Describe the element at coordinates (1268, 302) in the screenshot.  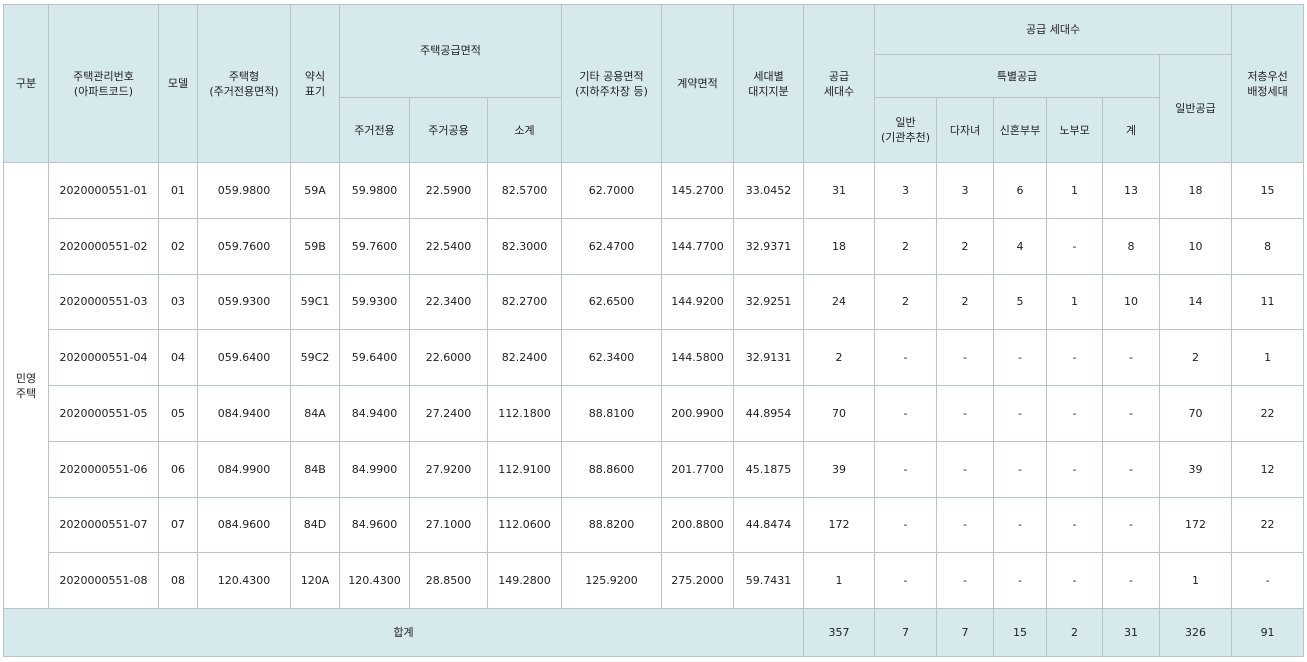
I see `cell-low-floor: 11` at that location.